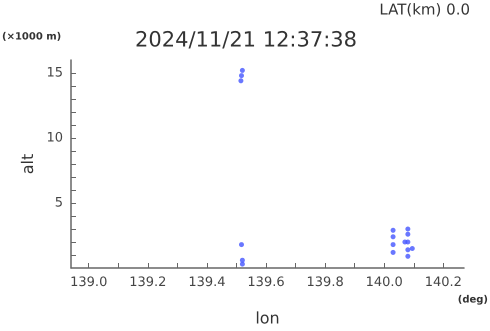  Describe the element at coordinates (54, 138) in the screenshot. I see `y-tick-label: 10` at that location.